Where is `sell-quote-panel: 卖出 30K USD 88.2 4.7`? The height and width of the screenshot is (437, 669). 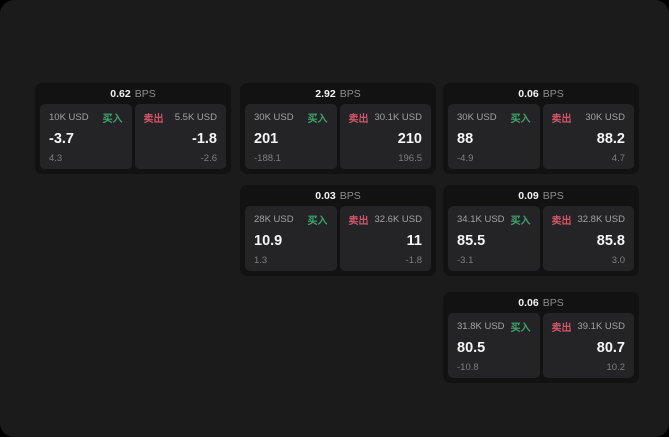
sell-quote-panel: 卖出 30K USD 88.2 4.7 is located at coordinates (588, 136).